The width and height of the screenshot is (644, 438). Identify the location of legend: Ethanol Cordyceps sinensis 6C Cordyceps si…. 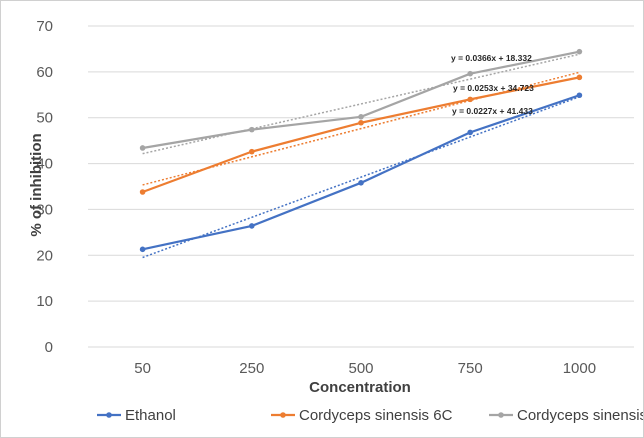
(370, 415).